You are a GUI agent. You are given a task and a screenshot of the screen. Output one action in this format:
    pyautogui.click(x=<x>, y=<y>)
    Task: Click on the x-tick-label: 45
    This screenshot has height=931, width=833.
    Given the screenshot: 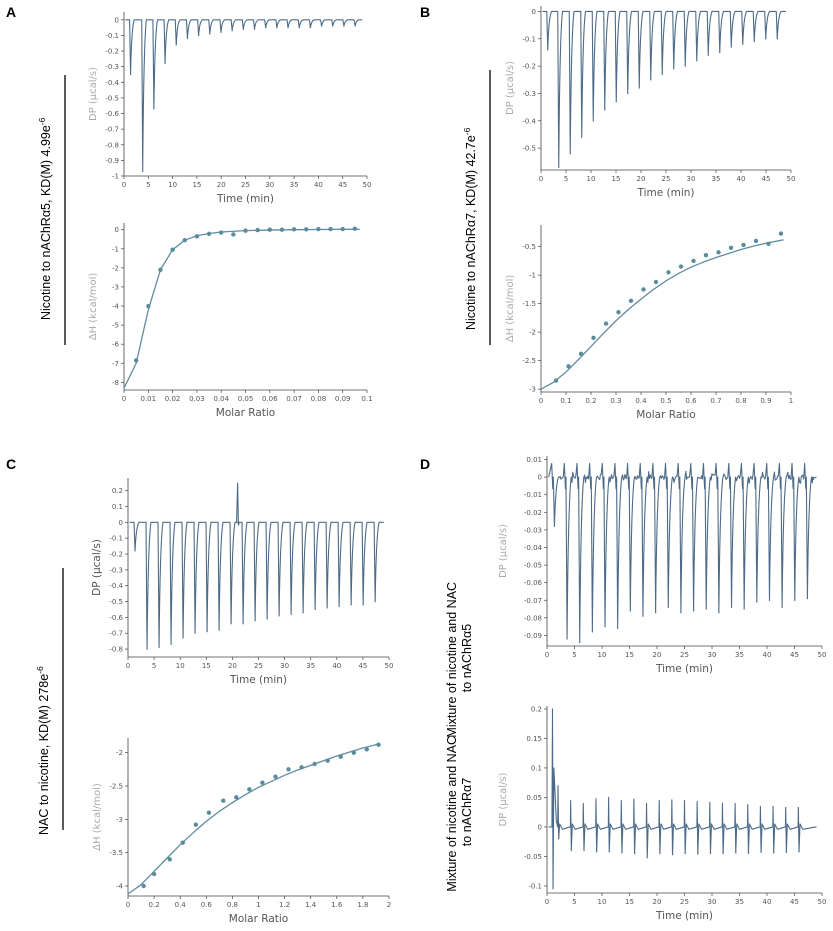 What is the action you would take?
    pyautogui.click(x=794, y=902)
    